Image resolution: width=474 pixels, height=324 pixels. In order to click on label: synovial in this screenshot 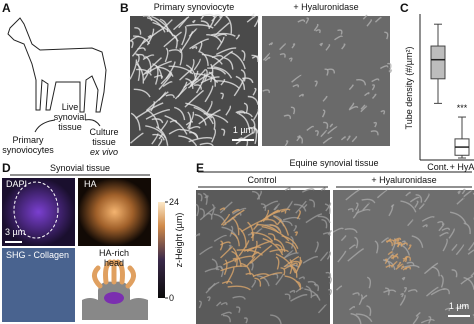, I will do `click(70, 117)`.